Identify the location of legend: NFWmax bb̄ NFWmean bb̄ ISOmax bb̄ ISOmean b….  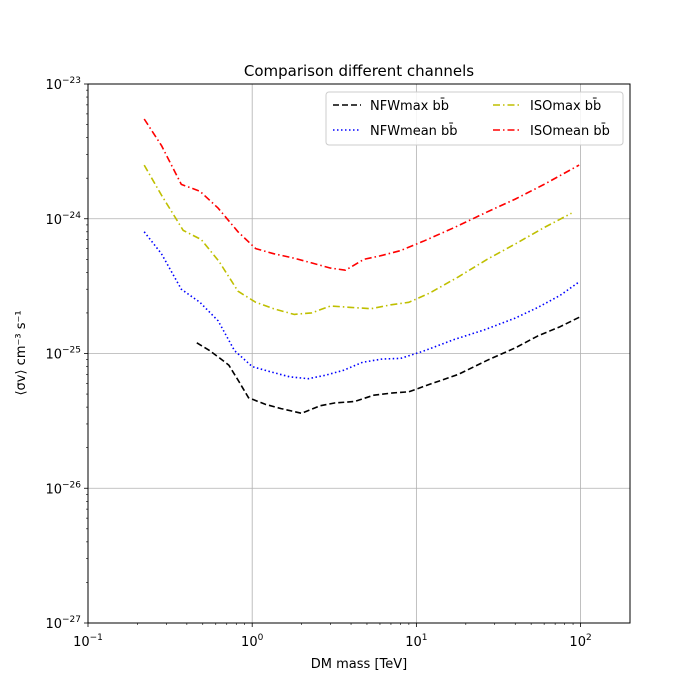
(474, 118).